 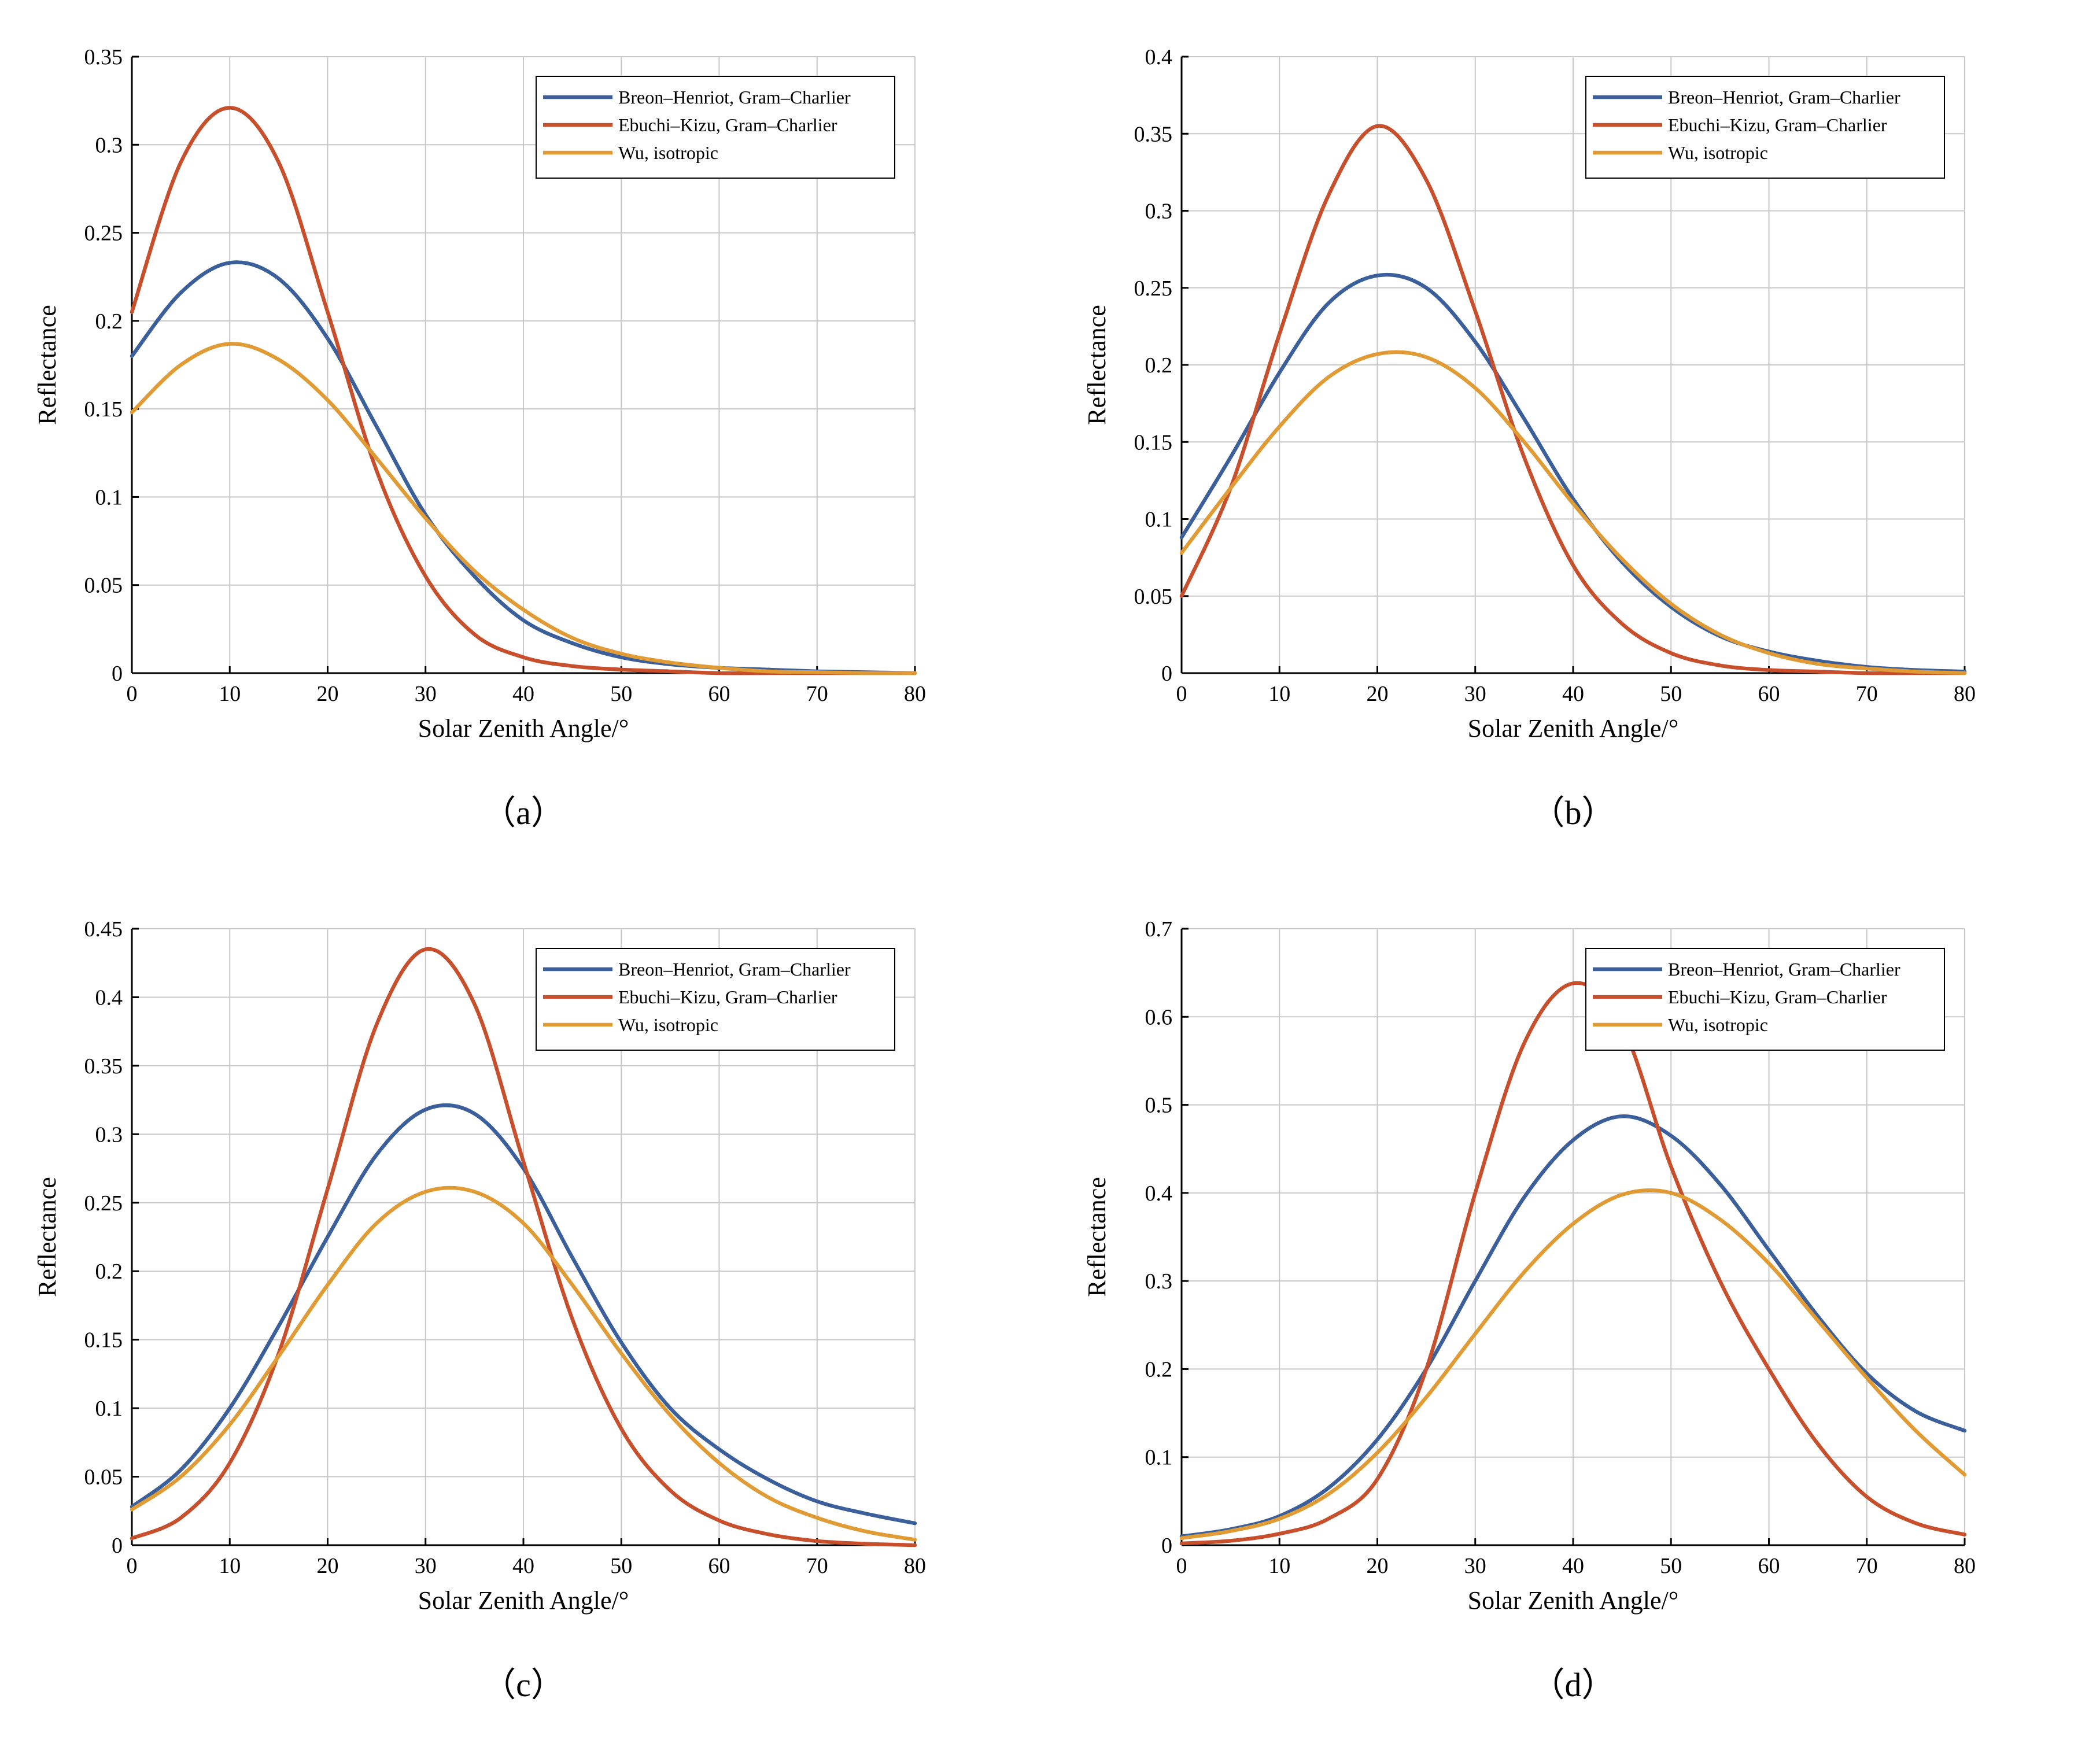 I want to click on panel-caption: （d）, so click(x=1573, y=1685).